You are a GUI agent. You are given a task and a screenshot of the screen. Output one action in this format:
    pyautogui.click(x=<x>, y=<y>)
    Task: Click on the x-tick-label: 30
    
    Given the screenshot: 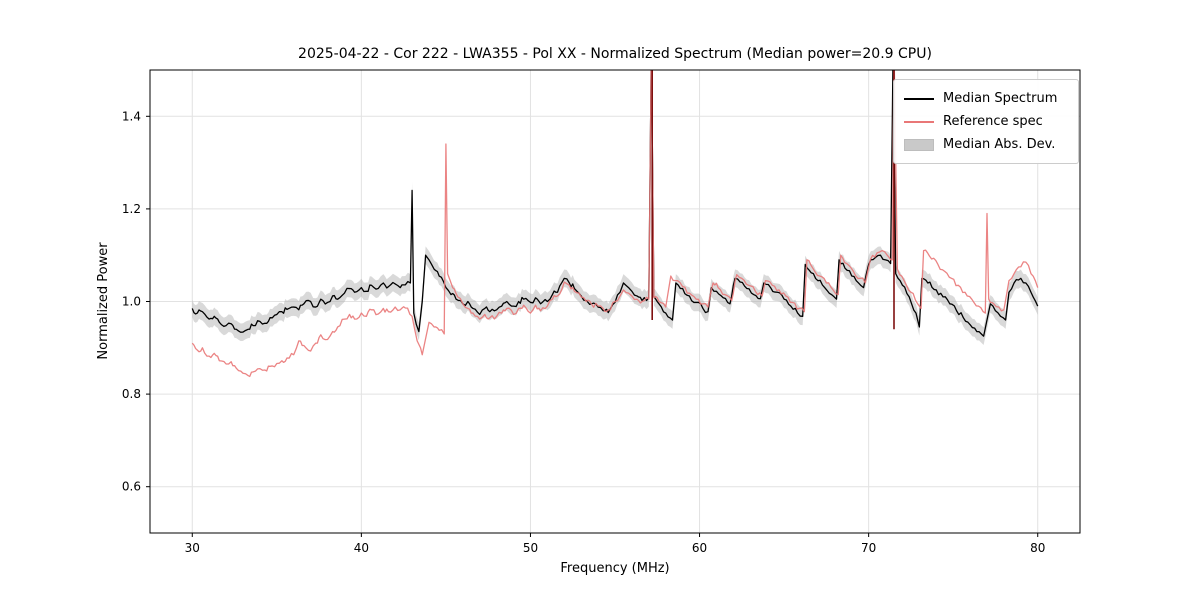 What is the action you would take?
    pyautogui.click(x=192, y=548)
    